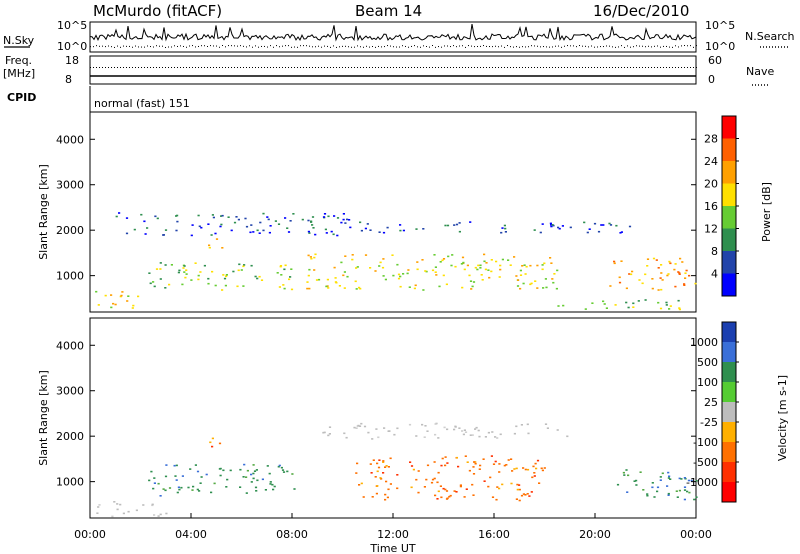  Describe the element at coordinates (711, 139) in the screenshot. I see `power-colorbar-tick-label: 28` at that location.